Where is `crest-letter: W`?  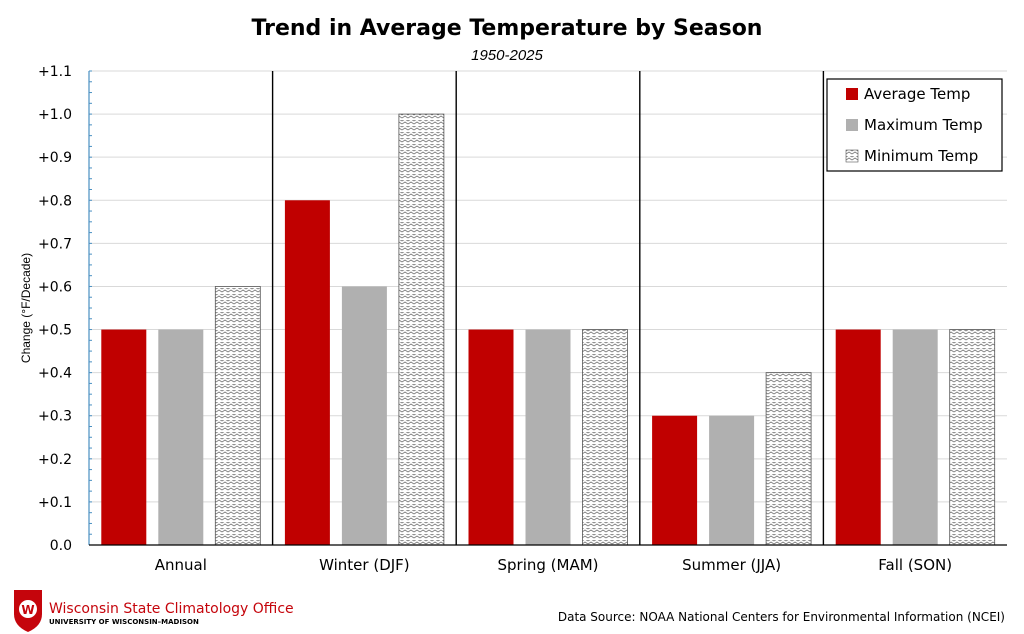 crest-letter: W is located at coordinates (27, 610).